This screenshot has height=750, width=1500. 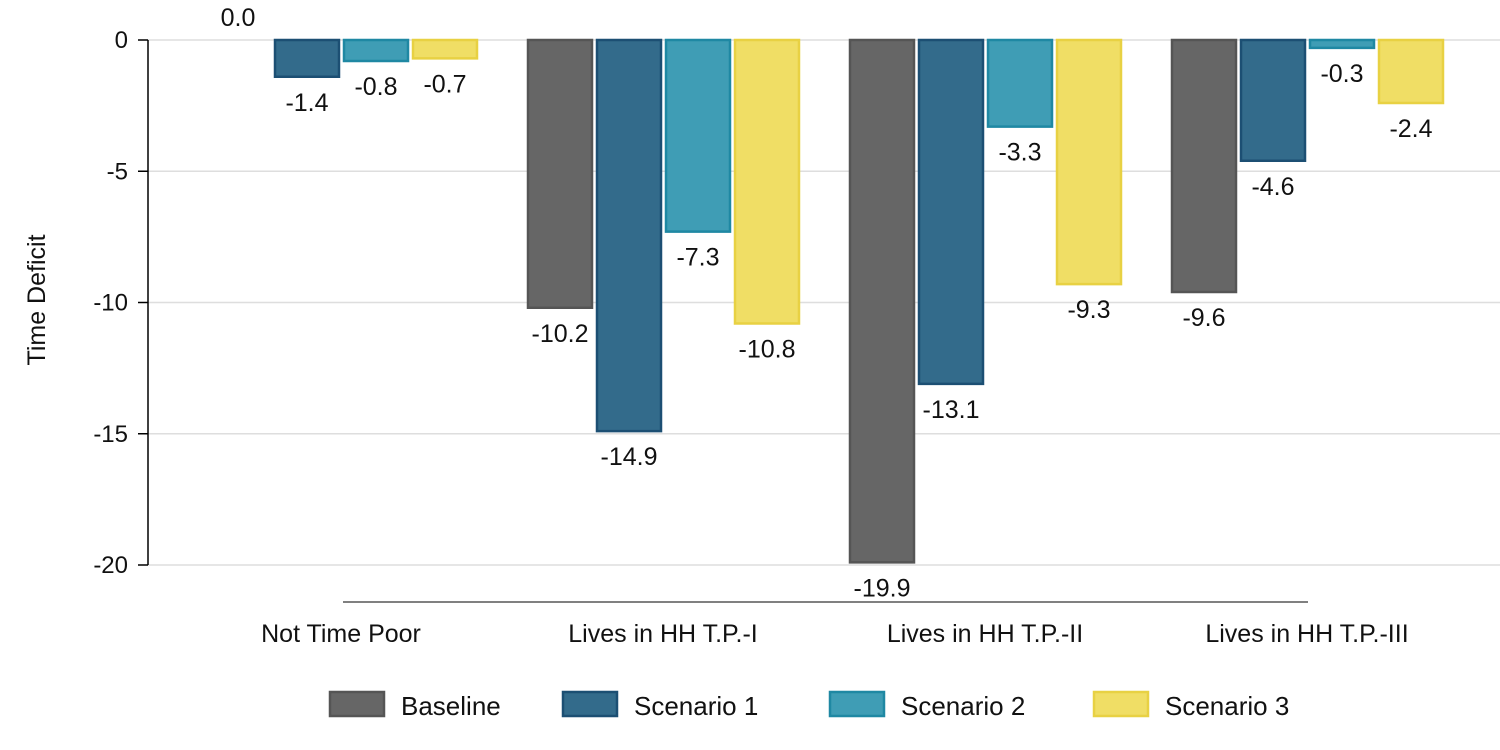 What do you see at coordinates (560, 334) in the screenshot?
I see `bar-value-label: -10.2` at bounding box center [560, 334].